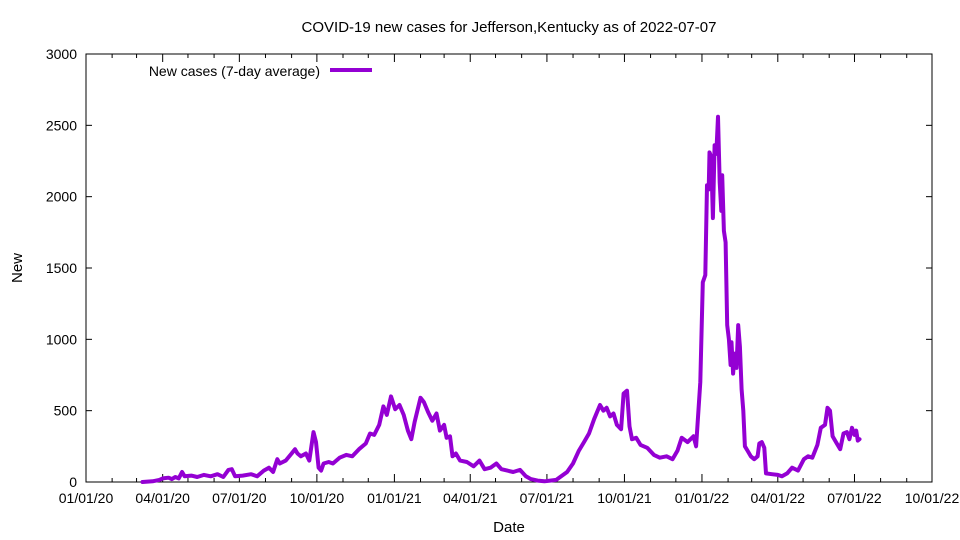  Describe the element at coordinates (394, 498) in the screenshot. I see `x-tick-label: 01/01/21` at that location.